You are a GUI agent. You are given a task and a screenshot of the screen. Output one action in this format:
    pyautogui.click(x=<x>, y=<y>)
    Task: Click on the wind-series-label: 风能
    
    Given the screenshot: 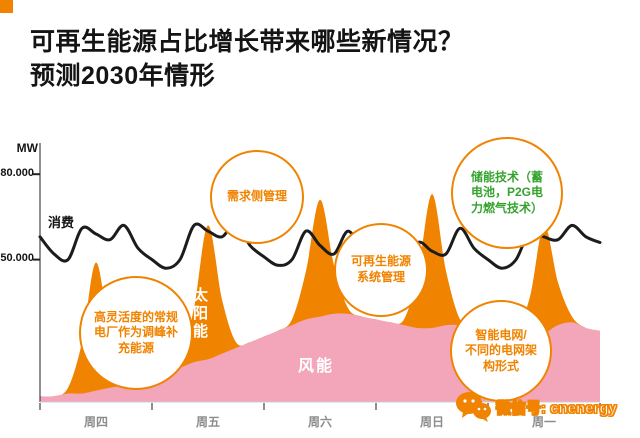 What is the action you would take?
    pyautogui.click(x=316, y=366)
    